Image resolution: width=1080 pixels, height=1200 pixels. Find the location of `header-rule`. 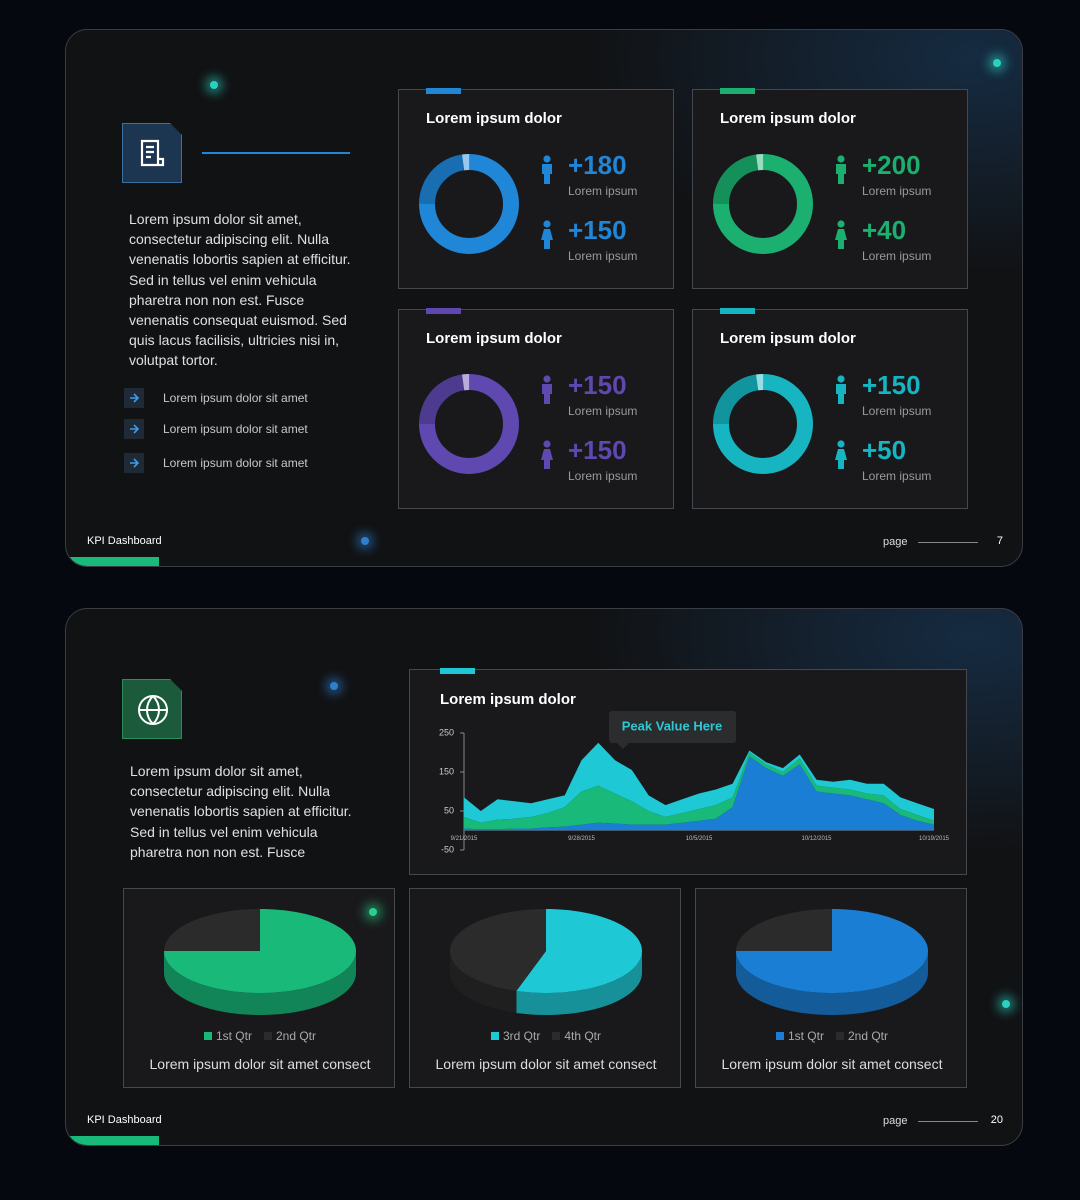

header-rule is located at coordinates (276, 153).